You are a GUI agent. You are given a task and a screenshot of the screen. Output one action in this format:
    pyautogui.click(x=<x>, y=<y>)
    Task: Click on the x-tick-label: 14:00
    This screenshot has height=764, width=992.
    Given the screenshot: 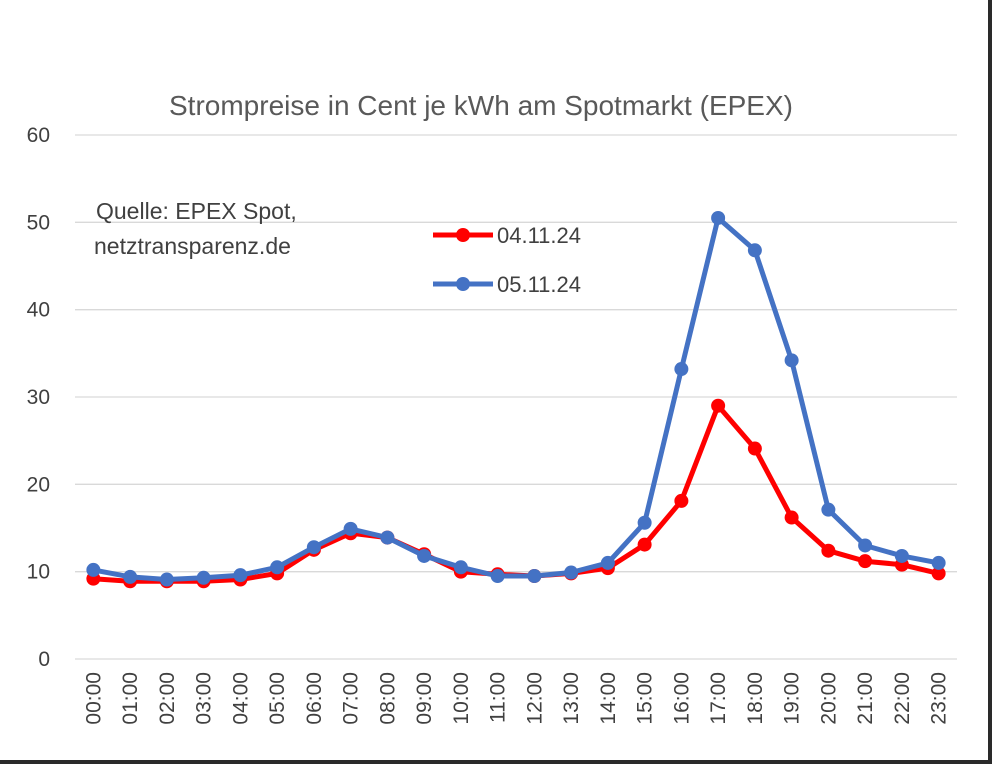 What is the action you would take?
    pyautogui.click(x=608, y=698)
    